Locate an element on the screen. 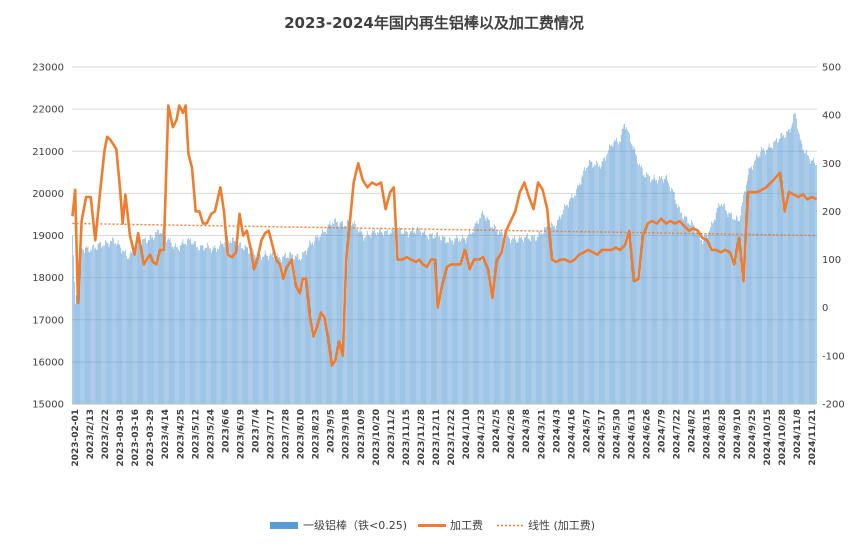 The image size is (868, 547). x-tick-label: 2023/11/2 is located at coordinates (392, 434).